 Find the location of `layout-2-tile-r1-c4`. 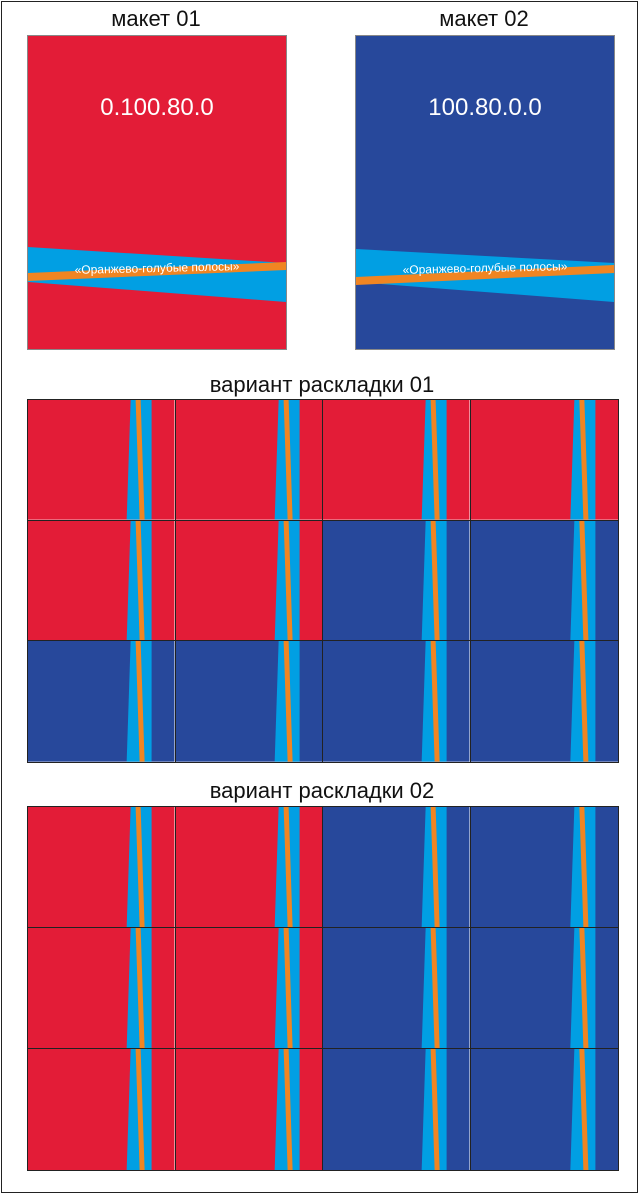

layout-2-tile-r1-c4 is located at coordinates (544, 867).